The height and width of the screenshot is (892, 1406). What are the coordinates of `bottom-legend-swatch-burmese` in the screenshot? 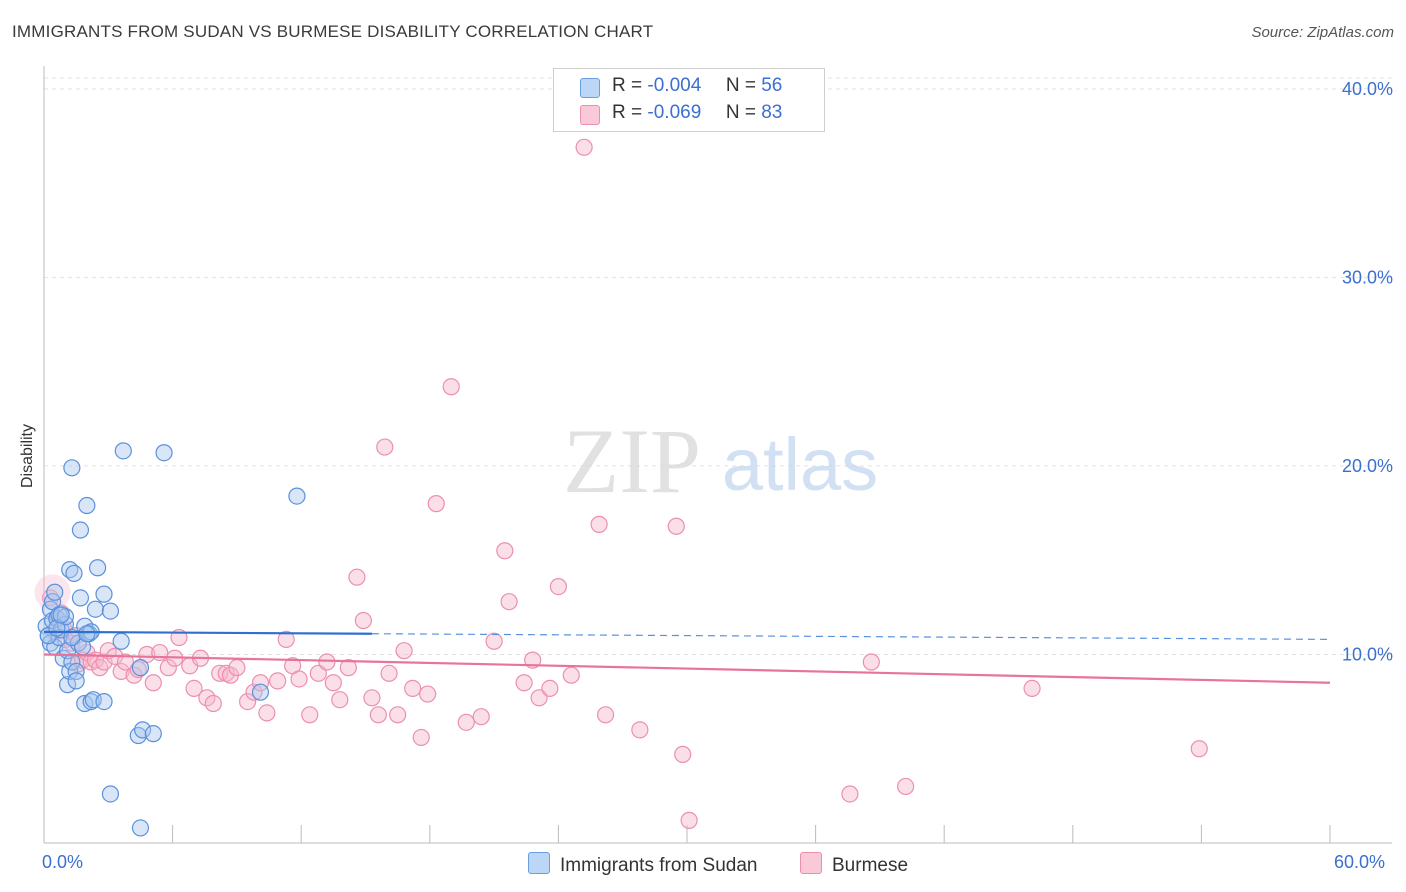 It's located at (811, 863).